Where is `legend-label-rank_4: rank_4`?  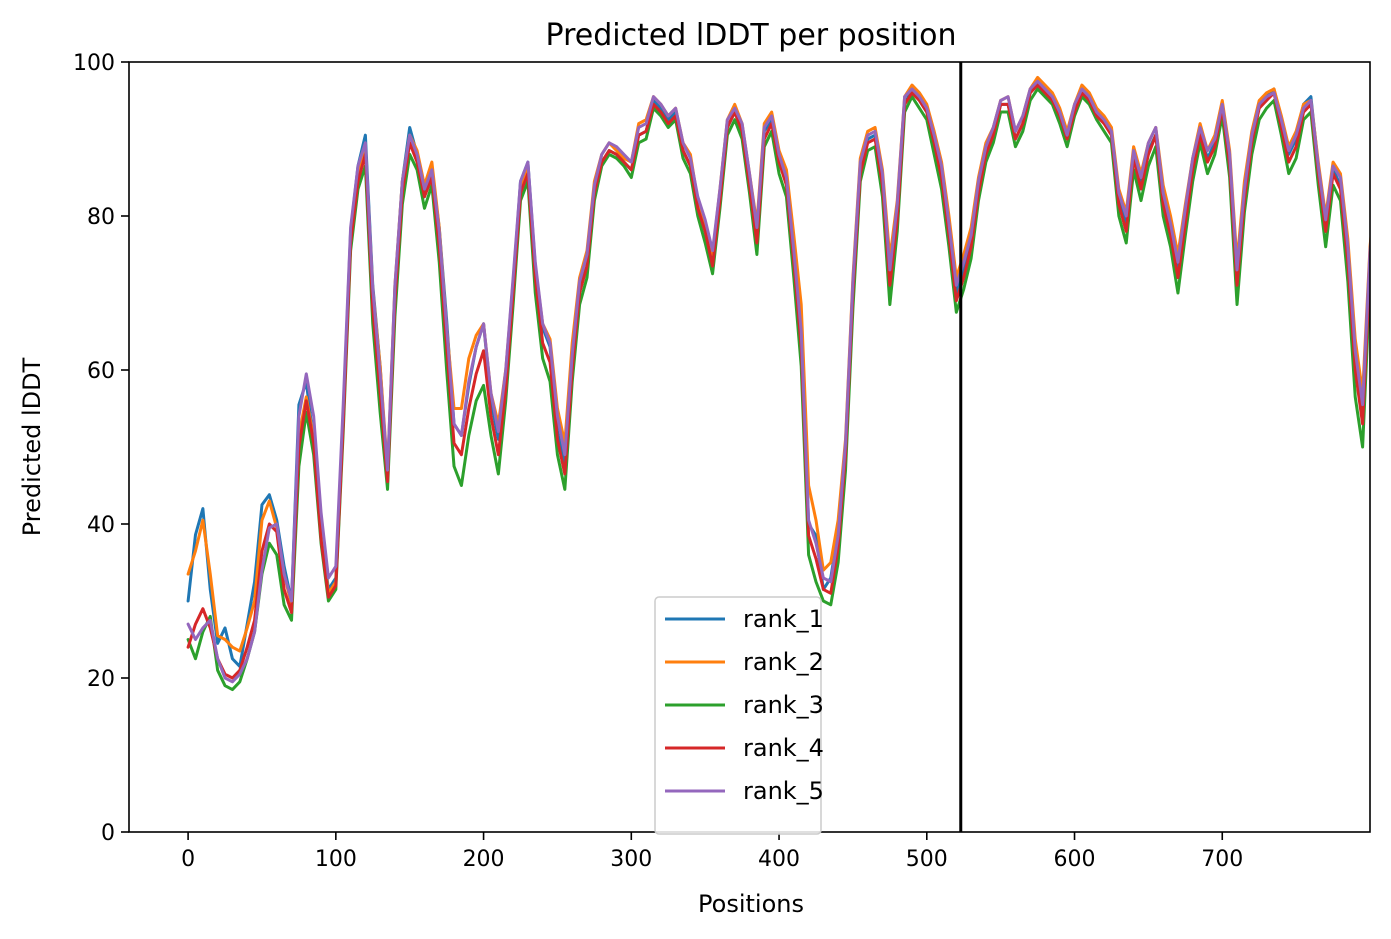
legend-label-rank_4: rank_4 is located at coordinates (783, 748).